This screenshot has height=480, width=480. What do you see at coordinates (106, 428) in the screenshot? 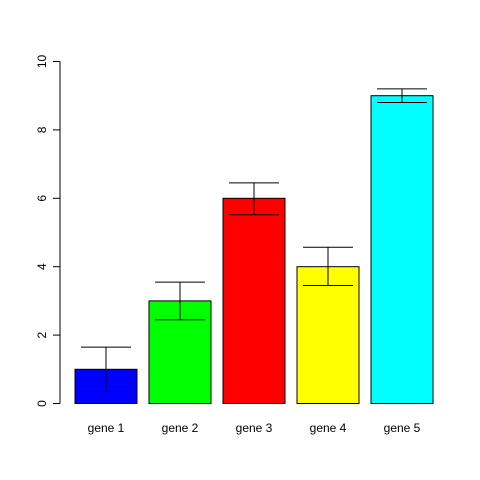
I see `x-category-label: gene 1` at bounding box center [106, 428].